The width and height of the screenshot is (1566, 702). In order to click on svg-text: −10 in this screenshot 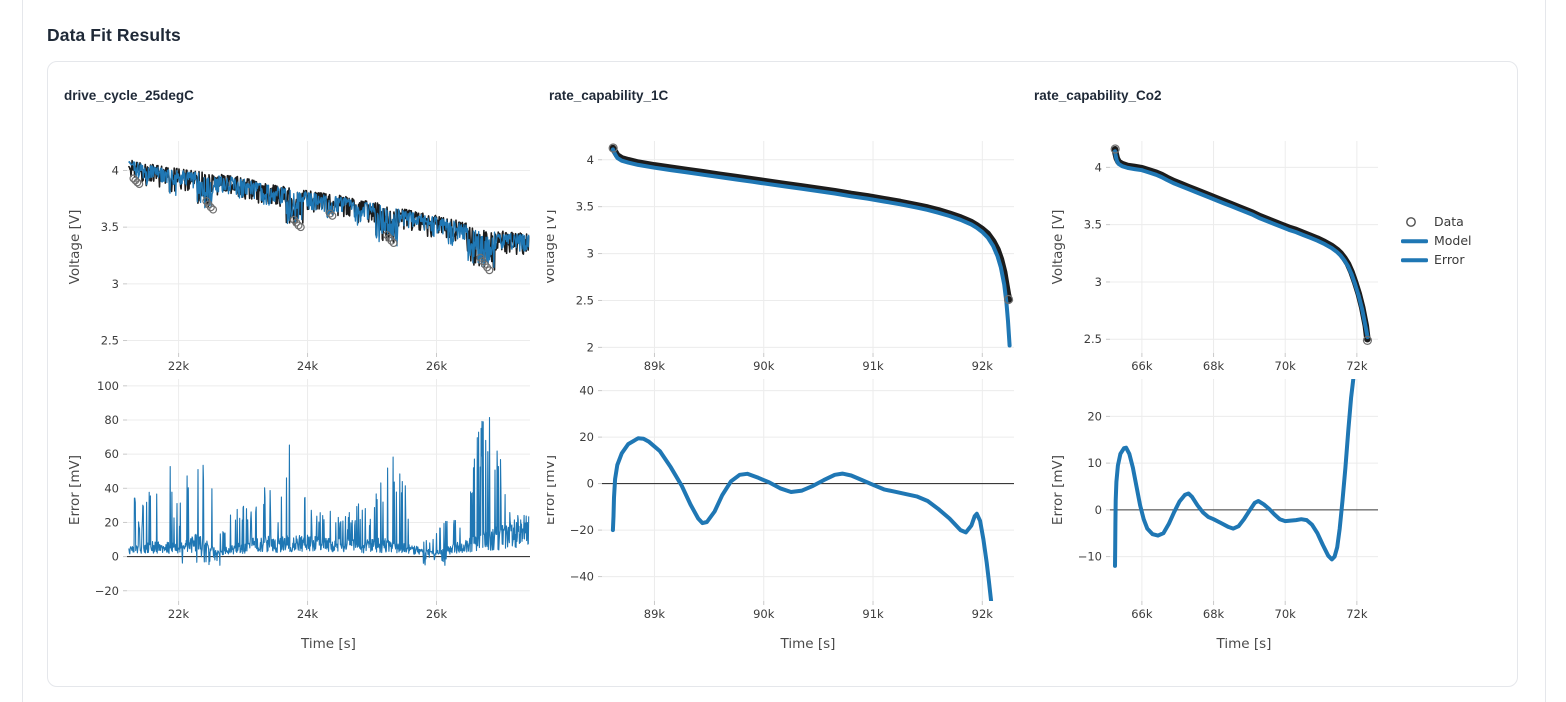, I will do `click(1090, 557)`.